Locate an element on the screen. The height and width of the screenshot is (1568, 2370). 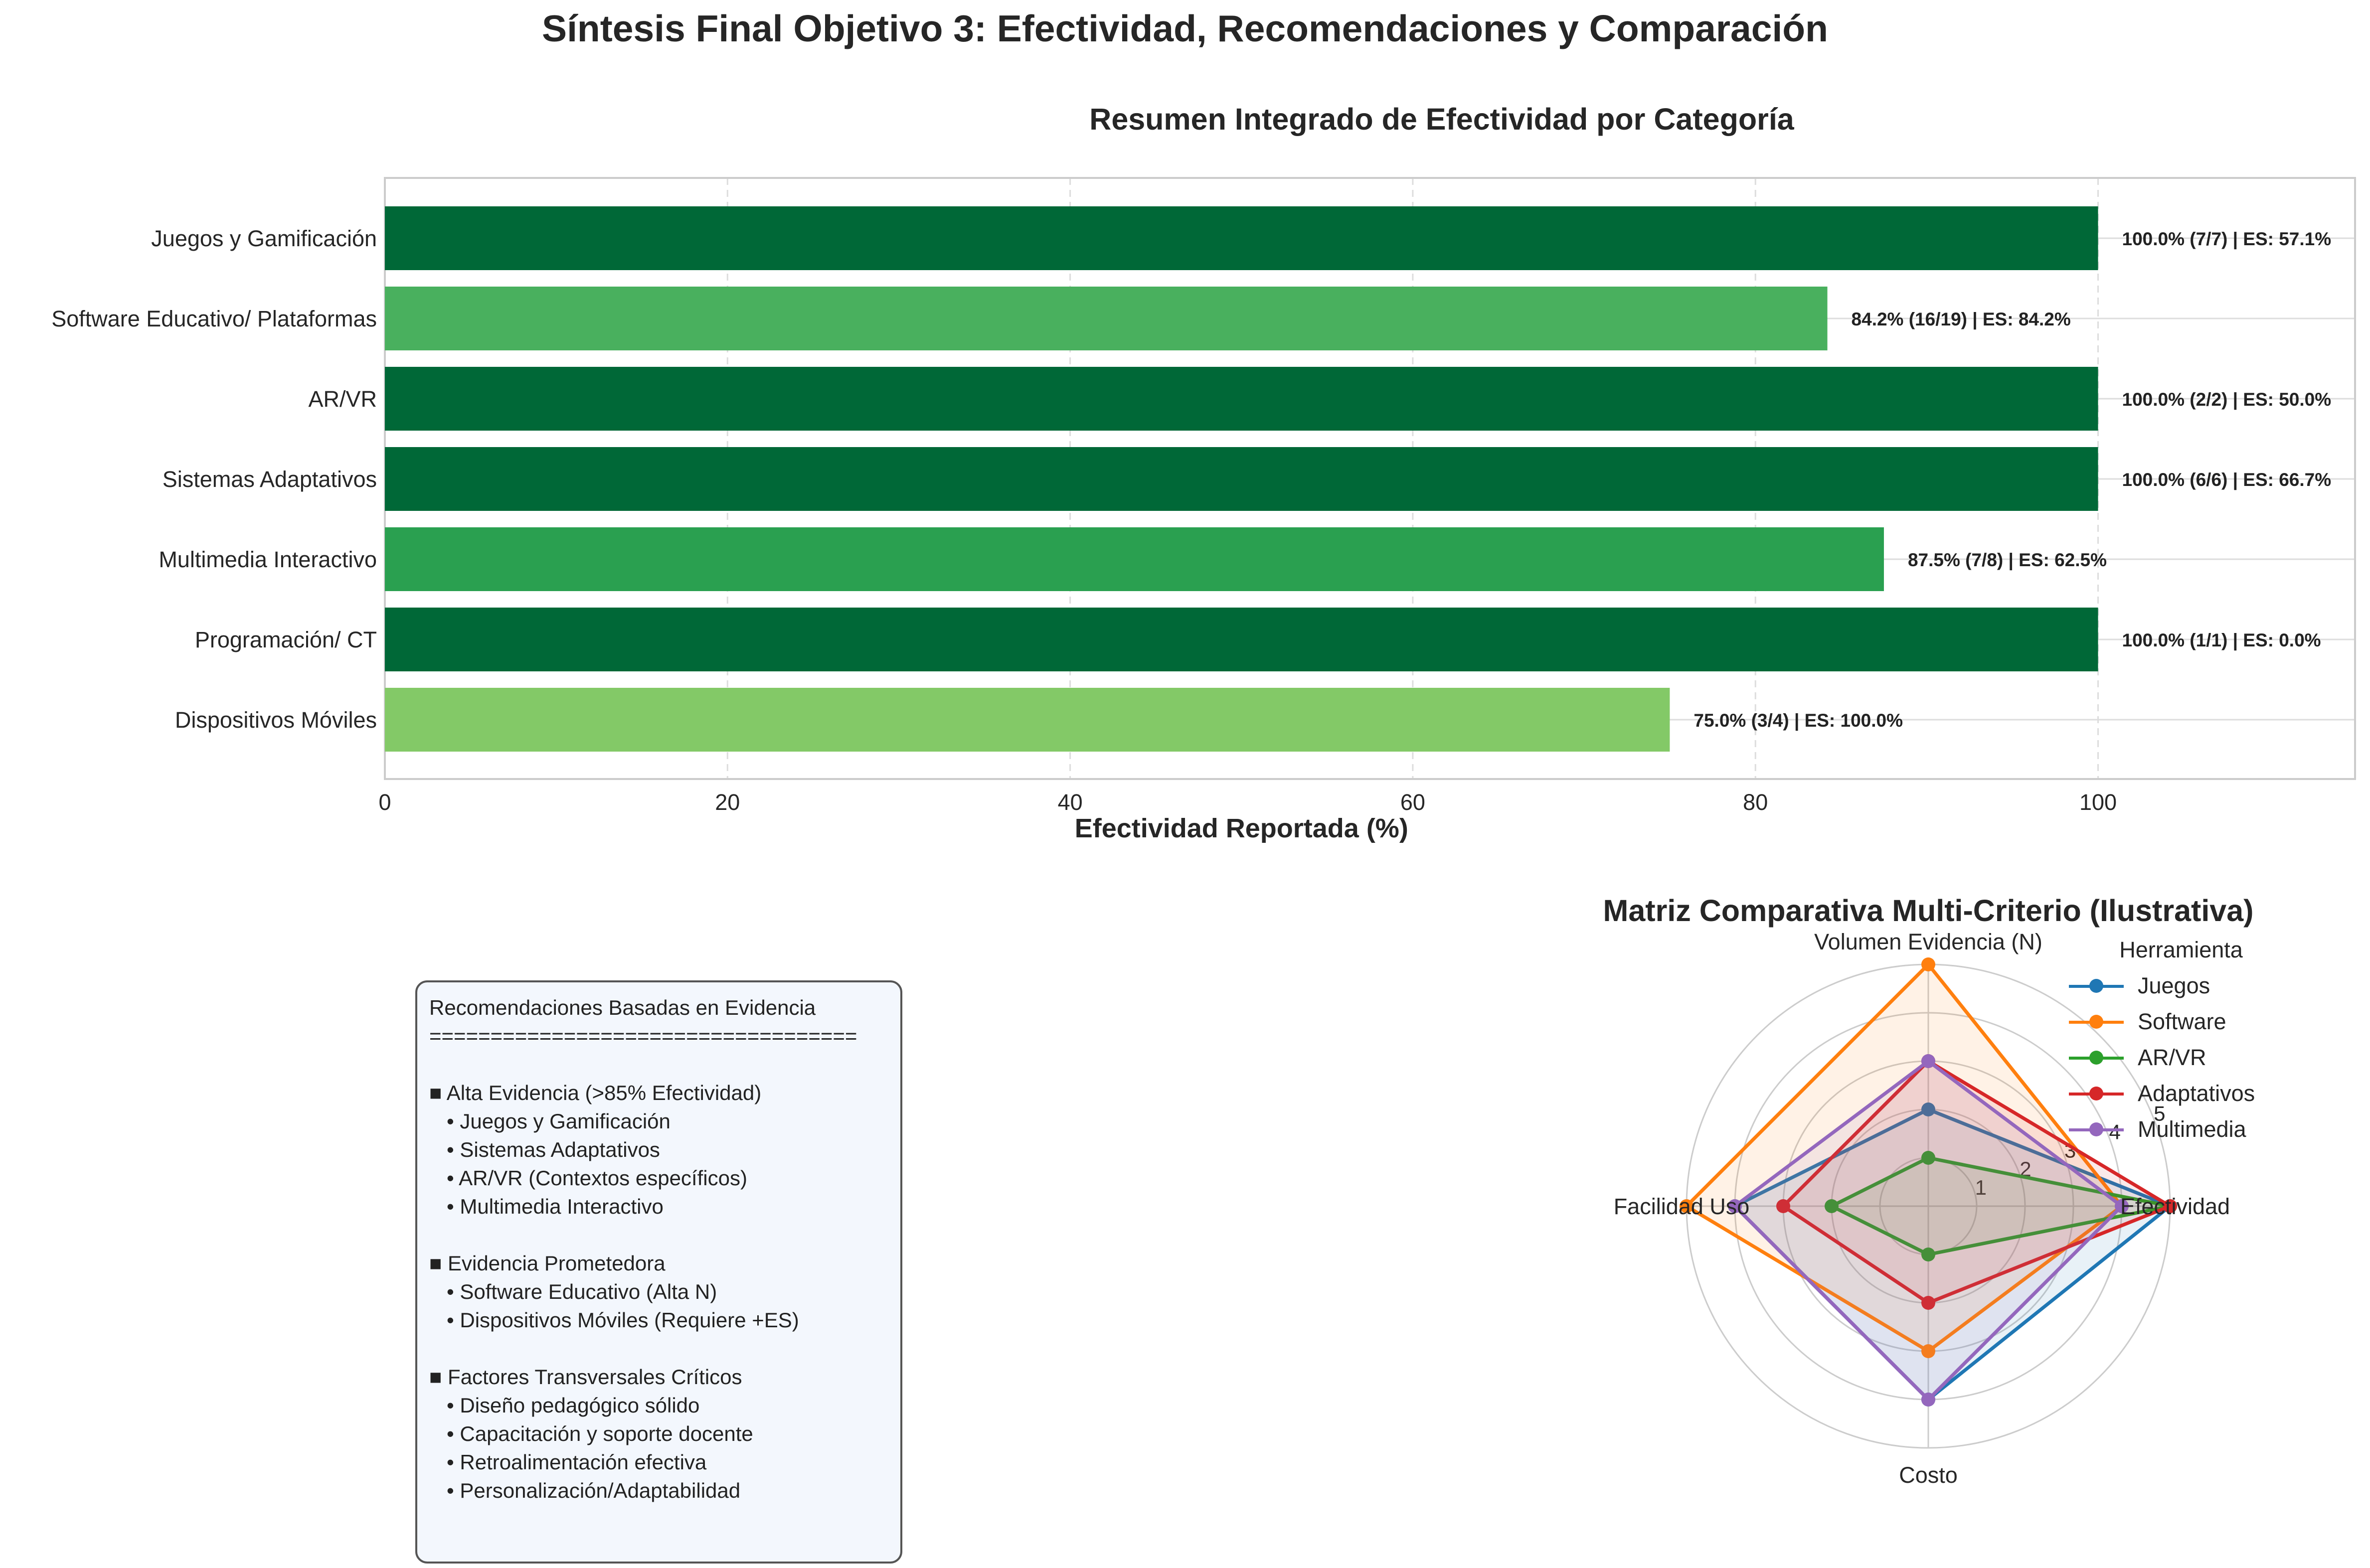
legend-item: Juegos is located at coordinates (2176, 986).